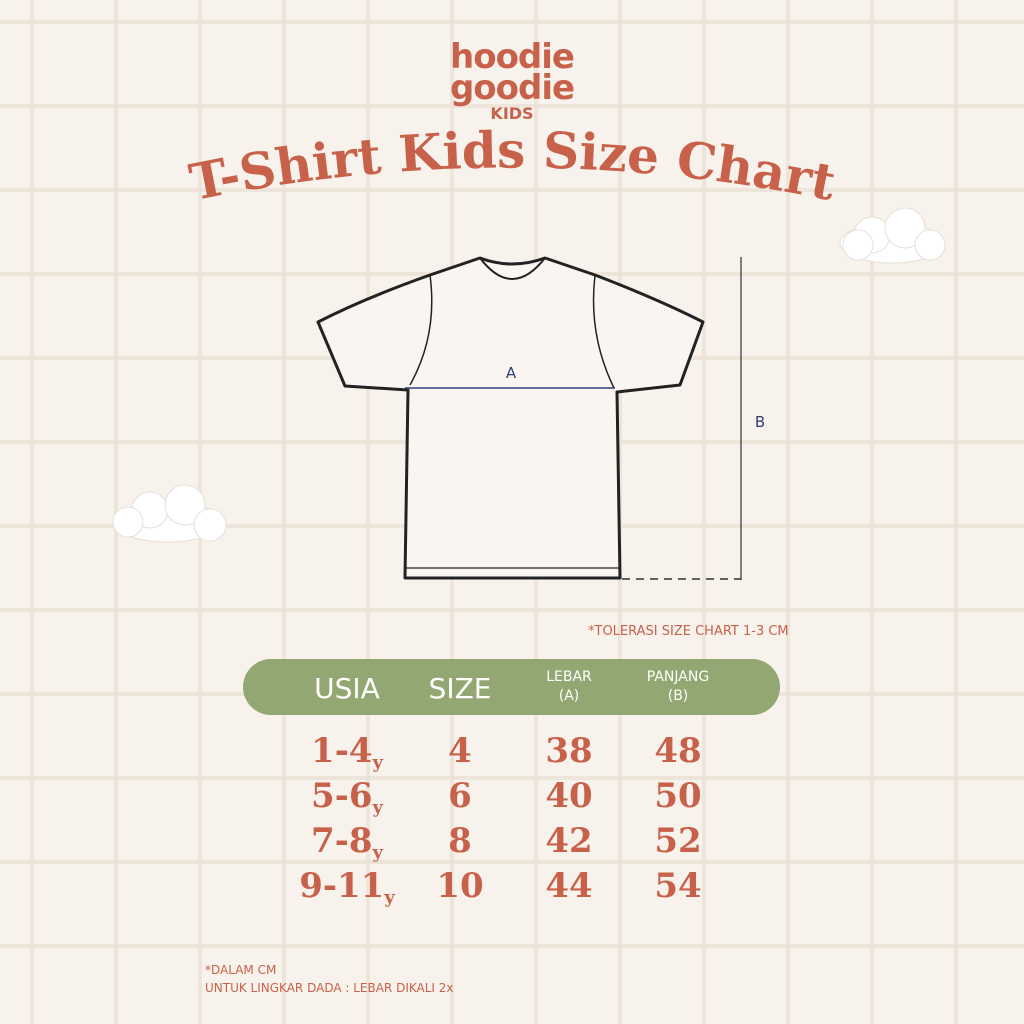  Describe the element at coordinates (760, 422) in the screenshot. I see `label-b: B` at that location.